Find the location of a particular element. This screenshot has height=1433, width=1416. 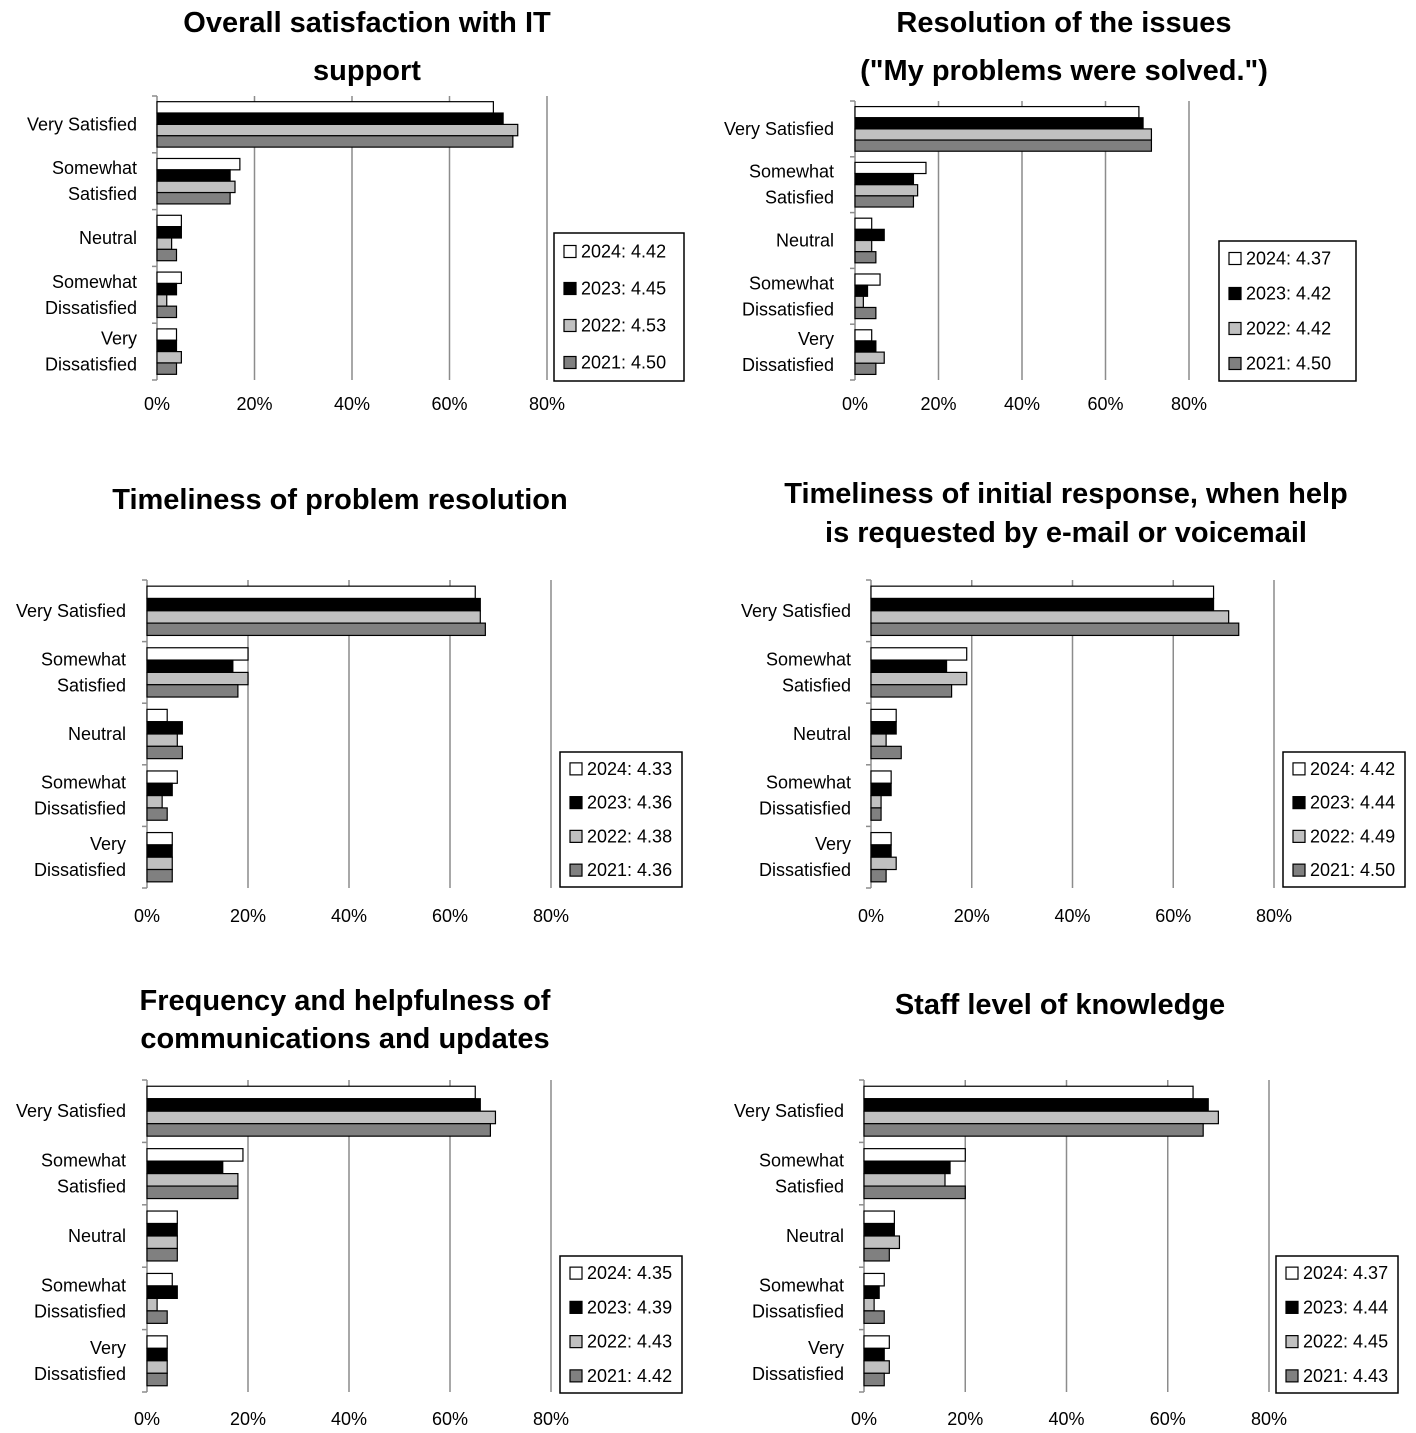

chart-title-line: is requested by e-mail or voicemail is located at coordinates (1066, 533).